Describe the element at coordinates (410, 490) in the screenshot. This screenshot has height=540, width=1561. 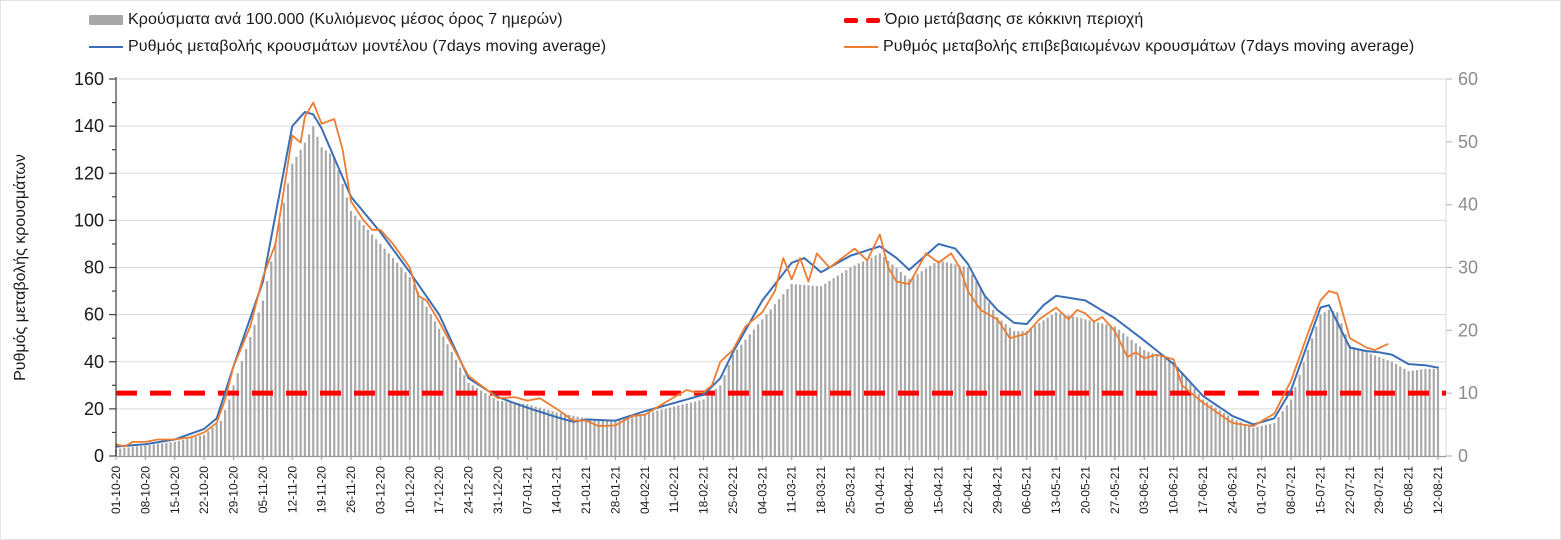
I see `x-axis-tick-label: 10-12-20` at that location.